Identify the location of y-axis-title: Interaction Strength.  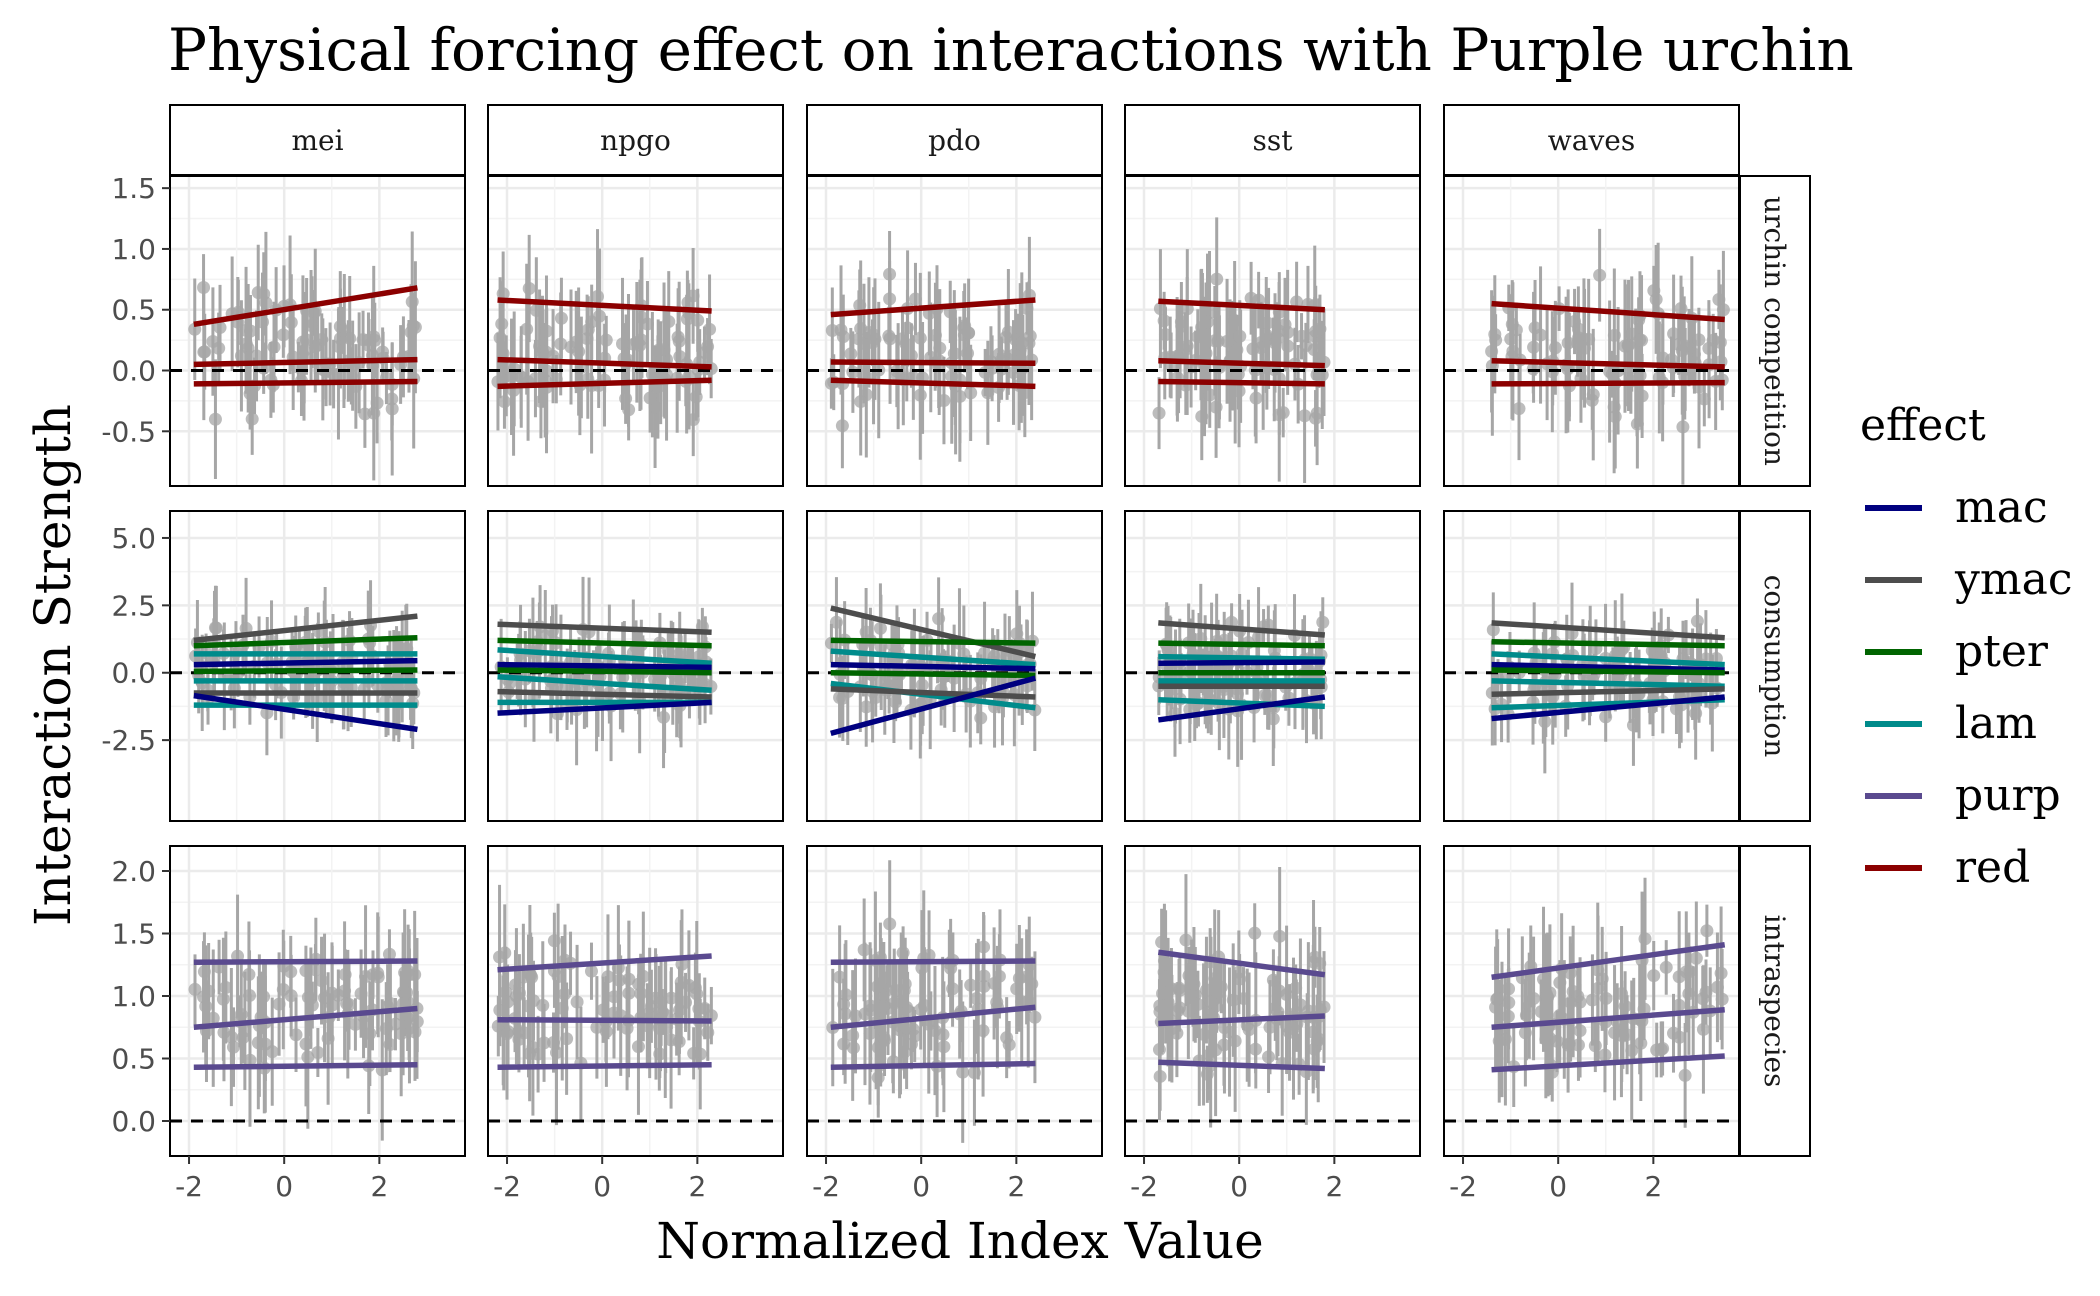
(53, 665).